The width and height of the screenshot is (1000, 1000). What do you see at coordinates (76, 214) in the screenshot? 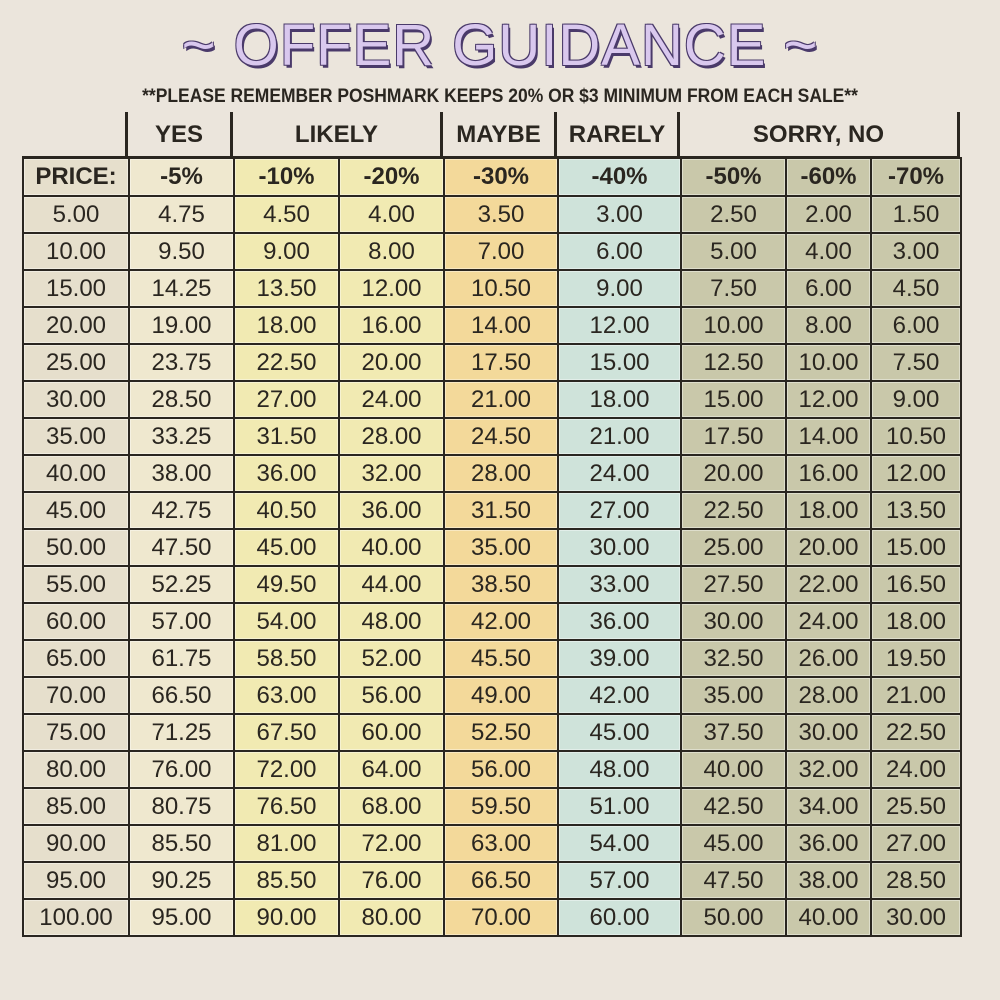
I see `price-cell: 5.00` at bounding box center [76, 214].